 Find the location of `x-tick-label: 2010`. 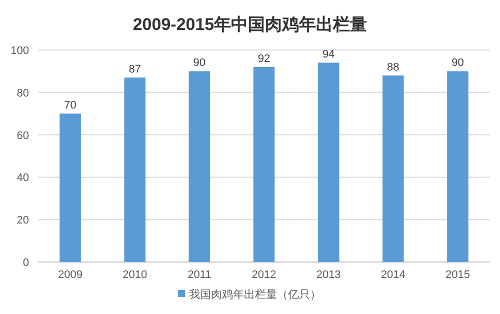

x-tick-label: 2010 is located at coordinates (135, 275).